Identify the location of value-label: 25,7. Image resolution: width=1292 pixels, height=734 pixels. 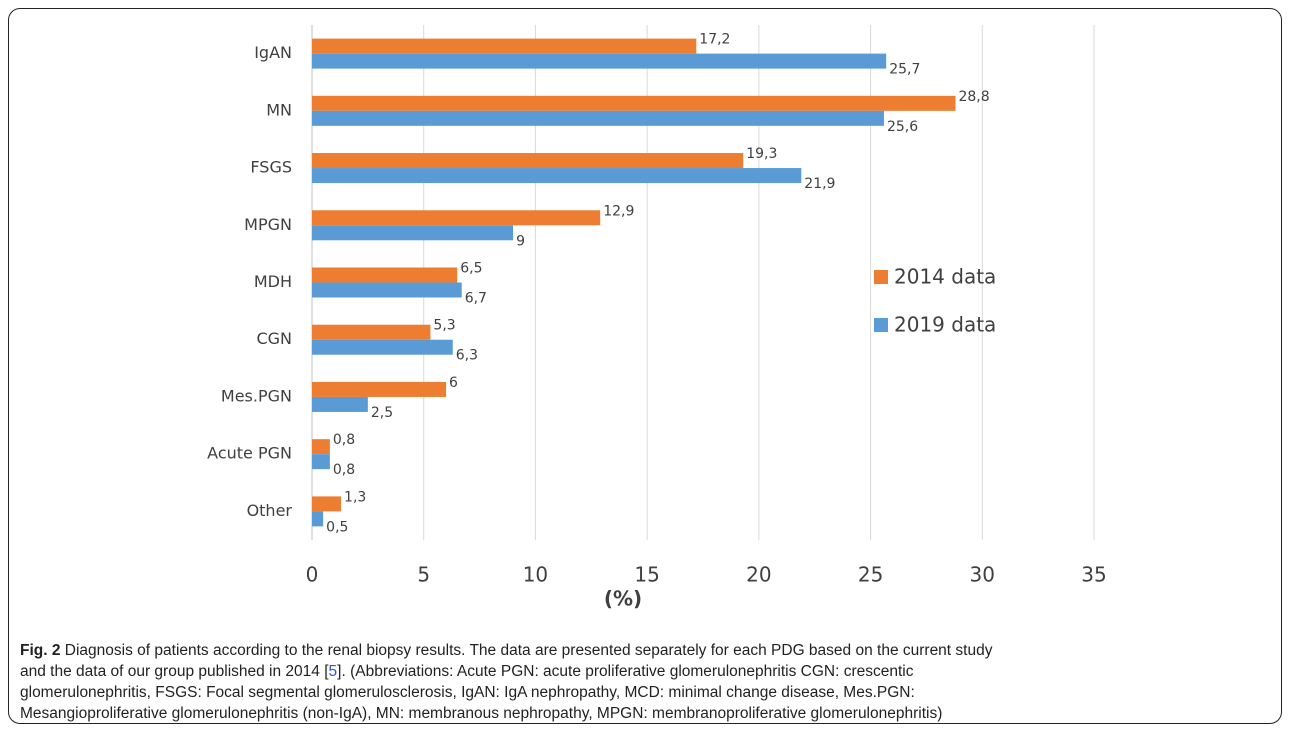
(904, 70).